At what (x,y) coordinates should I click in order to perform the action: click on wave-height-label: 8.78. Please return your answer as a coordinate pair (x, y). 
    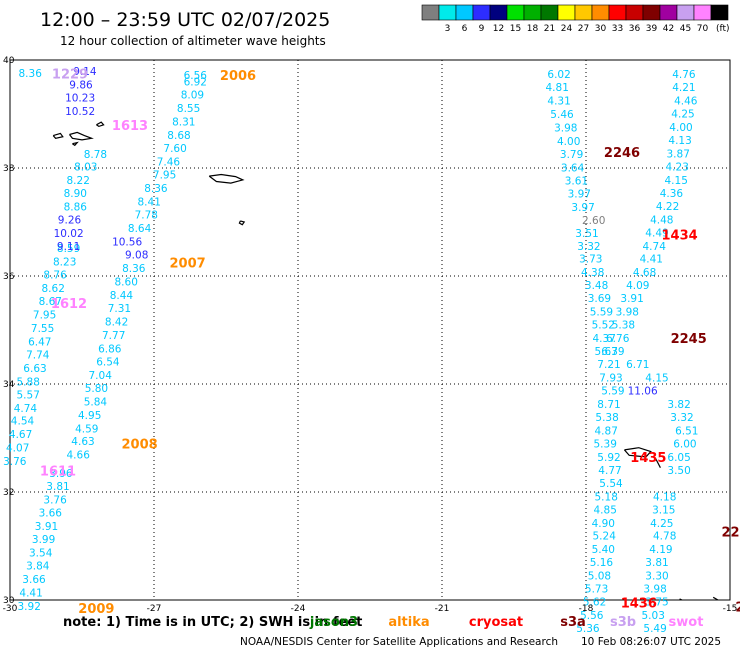
    Looking at the image, I should click on (95, 155).